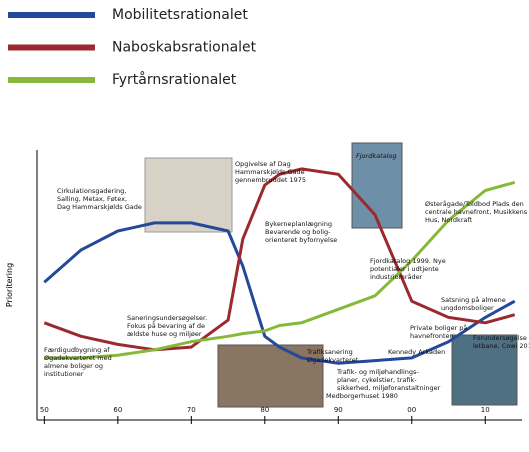 This screenshot has height=452, width=529. I want to click on annotation: Medborgerhuset 1980, so click(362, 396).